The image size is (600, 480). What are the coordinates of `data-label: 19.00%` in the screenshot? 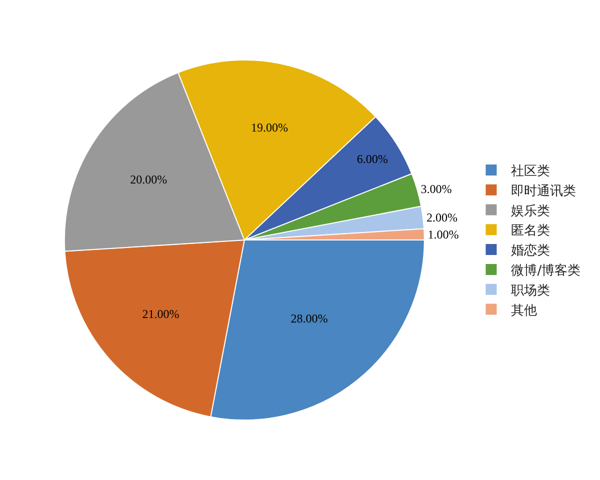 It's located at (269, 127).